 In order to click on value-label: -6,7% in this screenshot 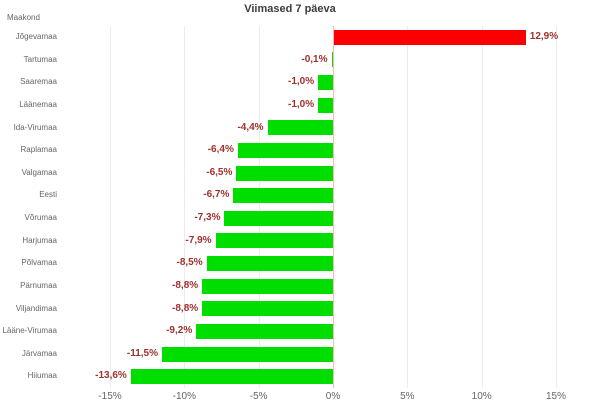, I will do `click(216, 195)`.